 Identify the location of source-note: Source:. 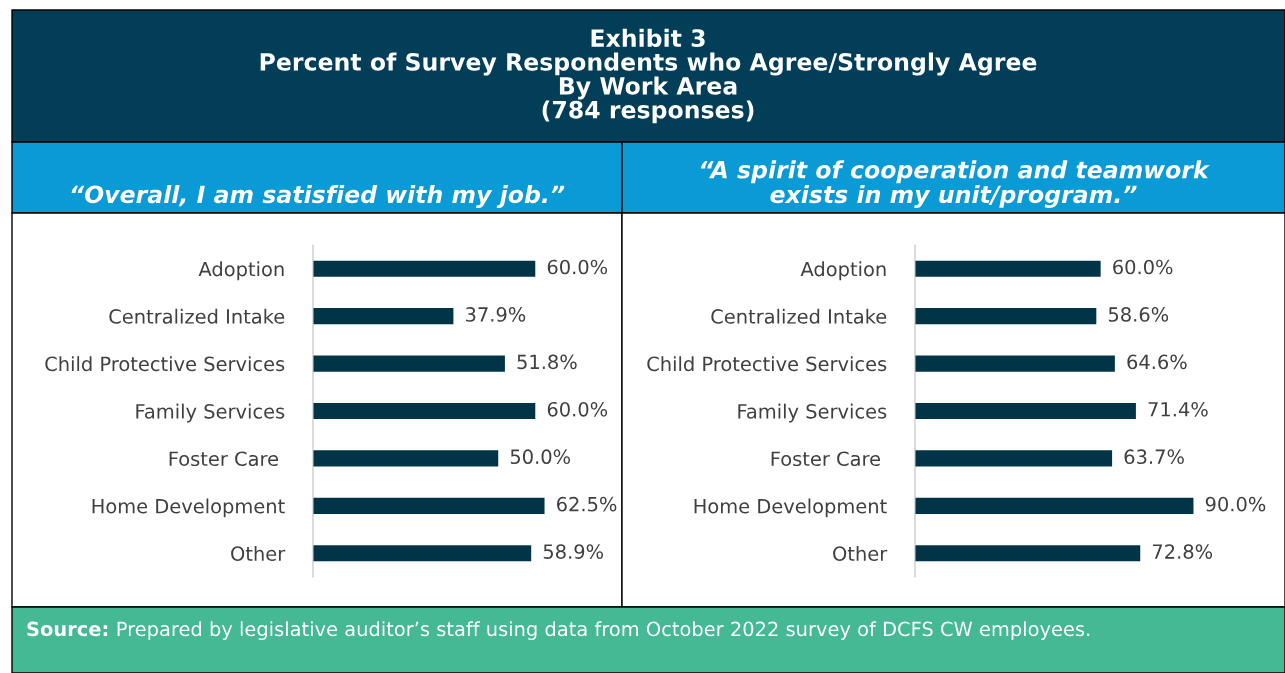
(67, 629).